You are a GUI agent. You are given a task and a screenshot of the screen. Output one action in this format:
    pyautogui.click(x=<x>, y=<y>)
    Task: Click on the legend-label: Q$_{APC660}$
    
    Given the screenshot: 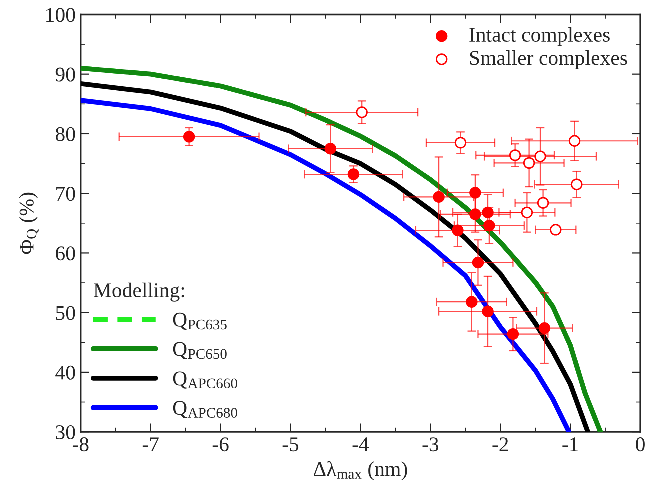 What is the action you would take?
    pyautogui.click(x=205, y=380)
    